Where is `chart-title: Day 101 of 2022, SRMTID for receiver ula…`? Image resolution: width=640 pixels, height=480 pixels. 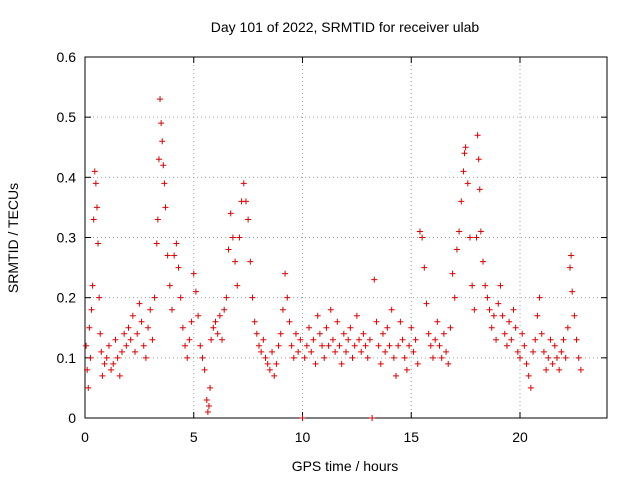 chart-title: Day 101 of 2022, SRMTID for receiver ula… is located at coordinates (345, 27).